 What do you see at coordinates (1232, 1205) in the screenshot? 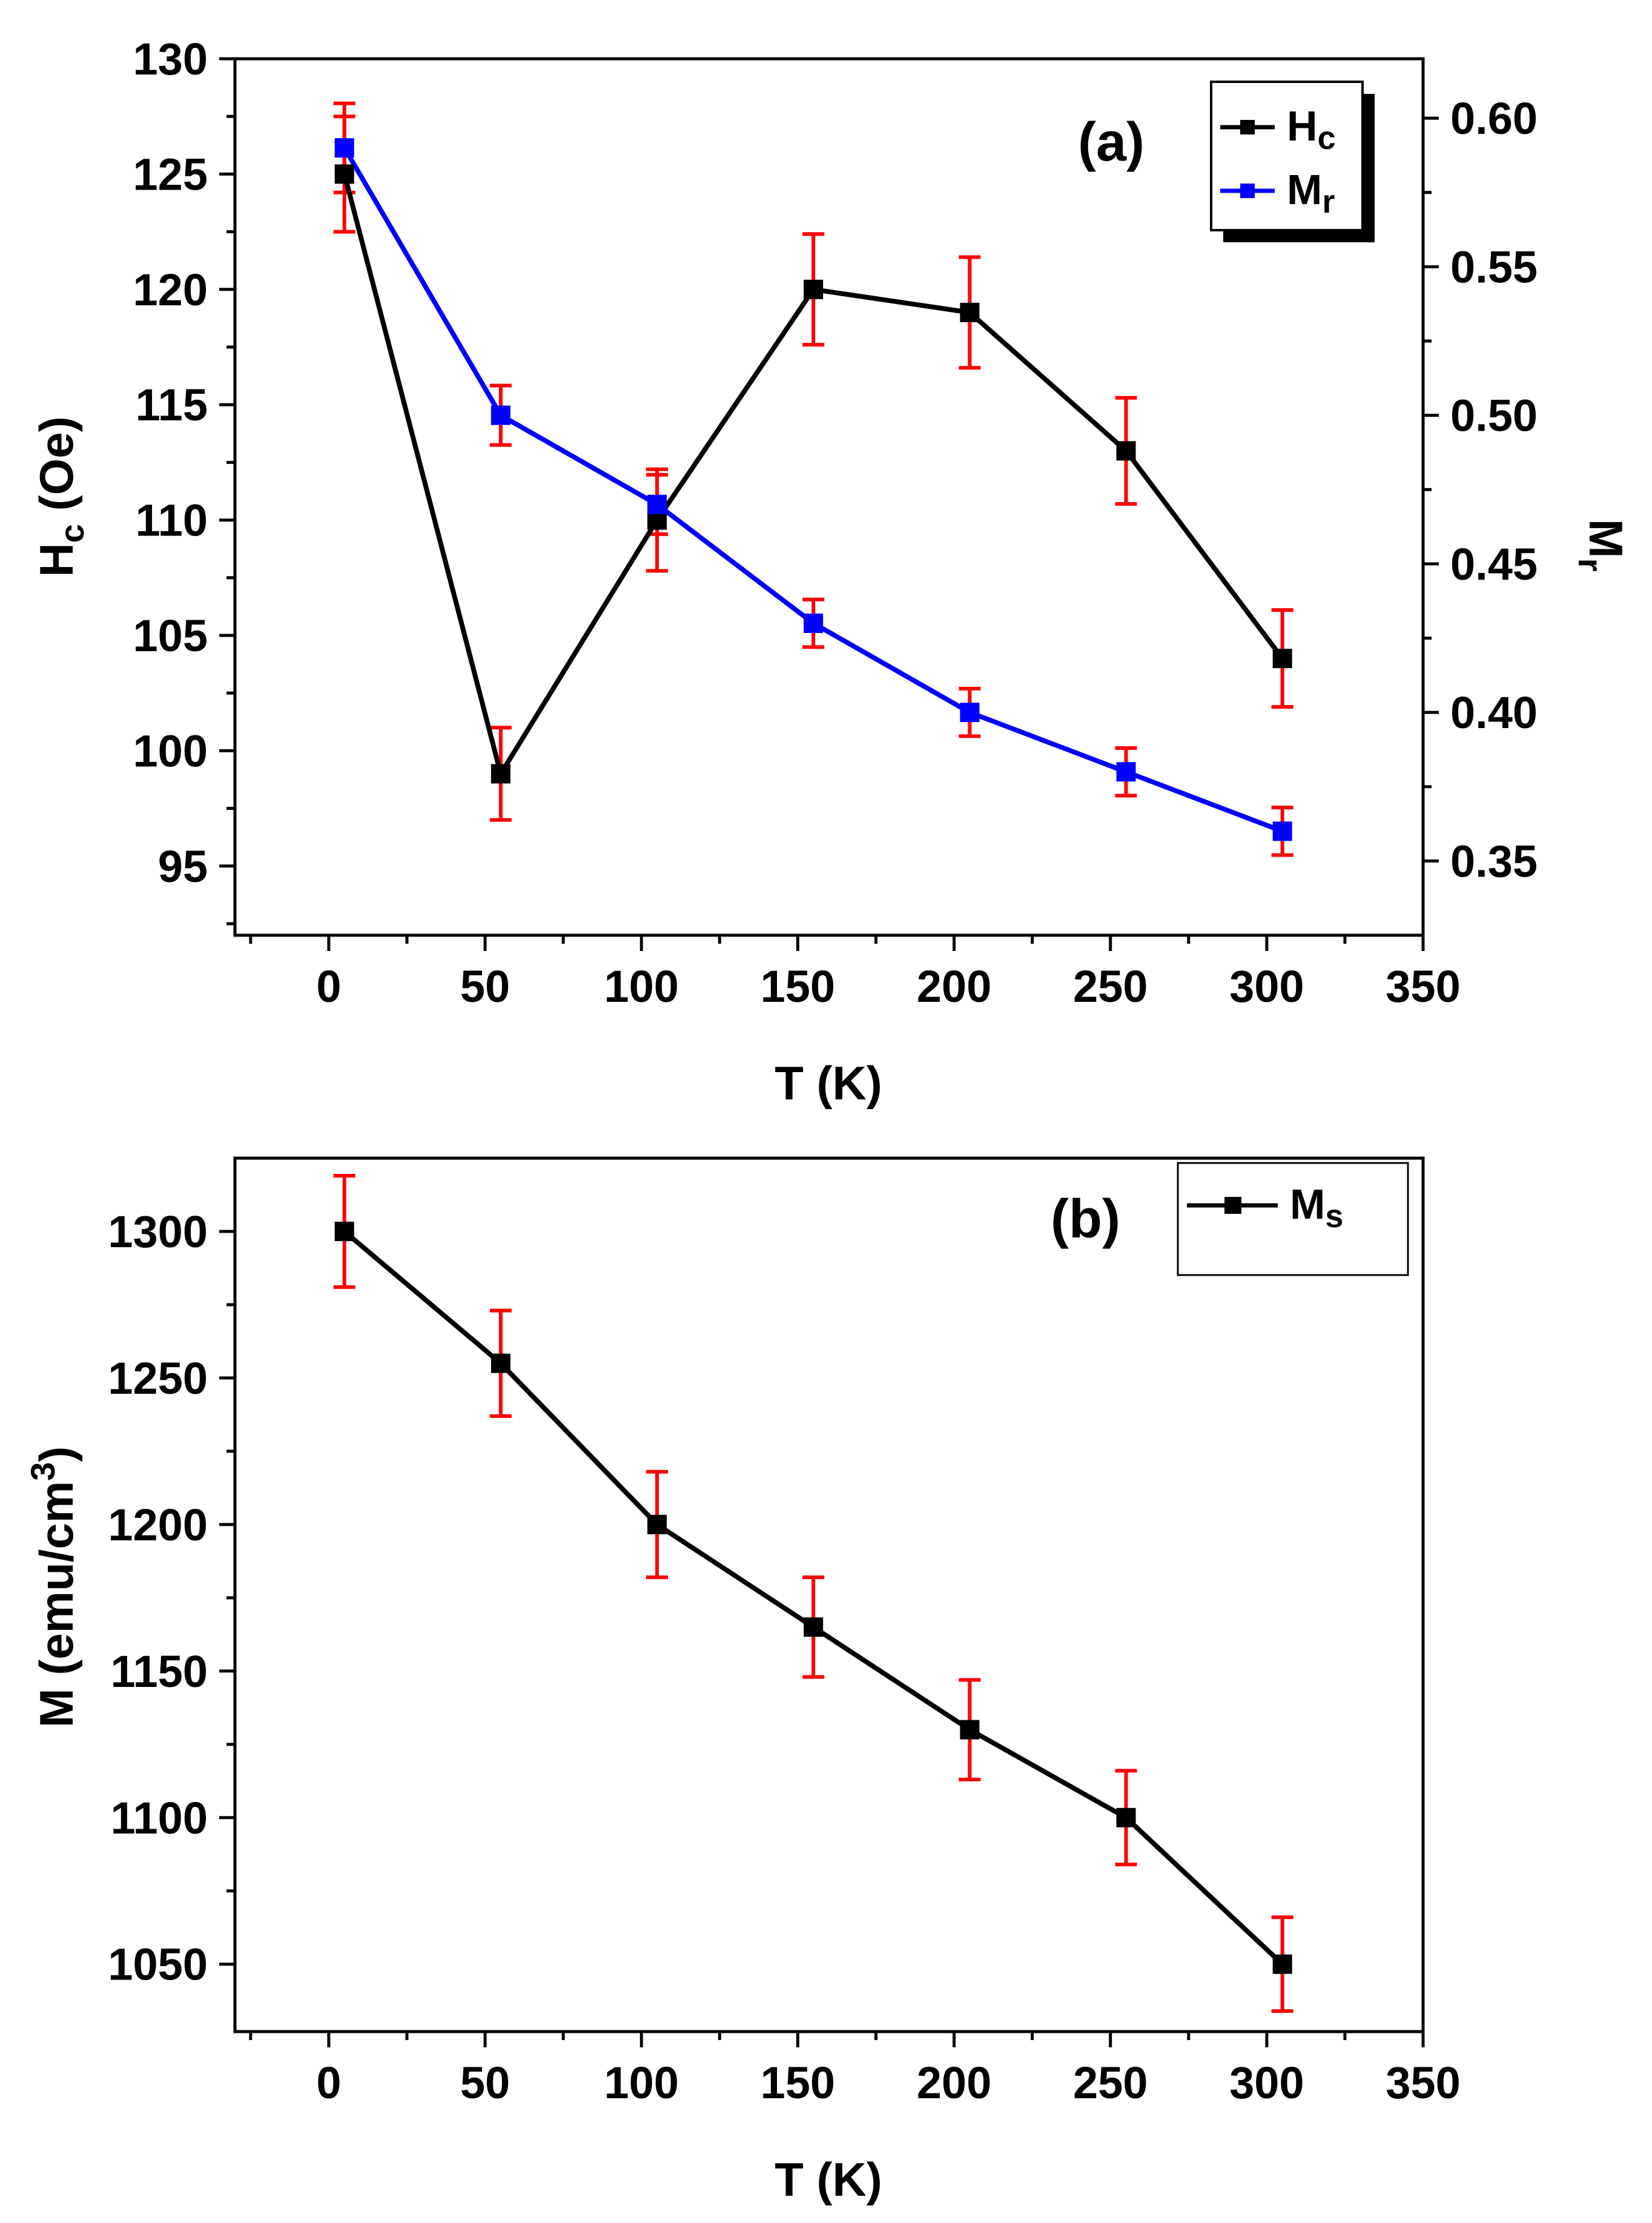
I see `legend-ms-marker` at bounding box center [1232, 1205].